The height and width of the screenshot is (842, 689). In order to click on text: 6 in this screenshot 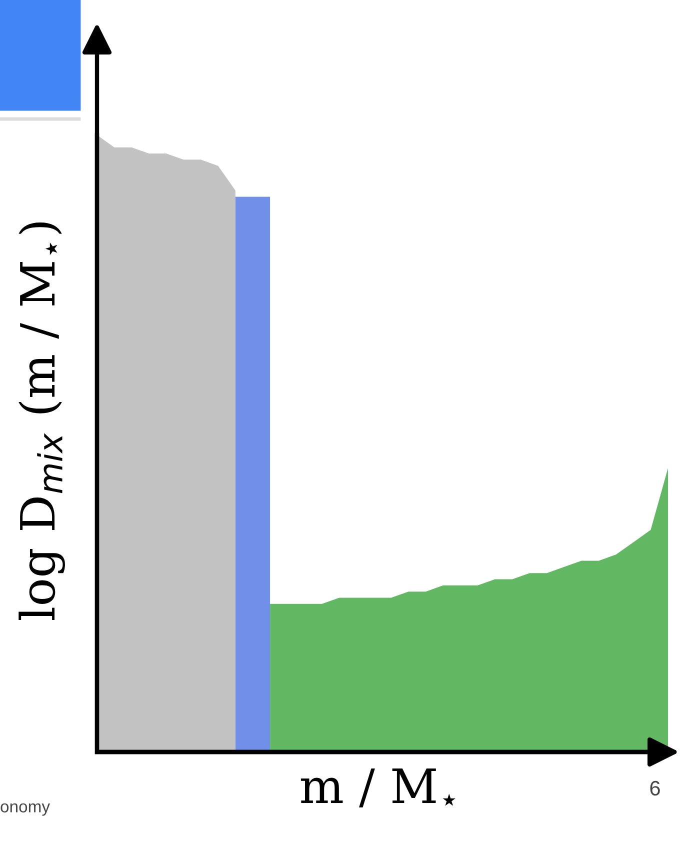, I will do `click(655, 788)`.